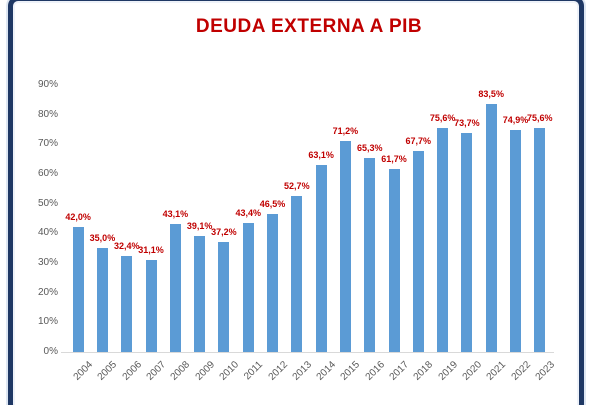 This screenshot has height=405, width=605. What do you see at coordinates (151, 218) in the screenshot?
I see `bar-slot-2007: 31,1%` at bounding box center [151, 218].